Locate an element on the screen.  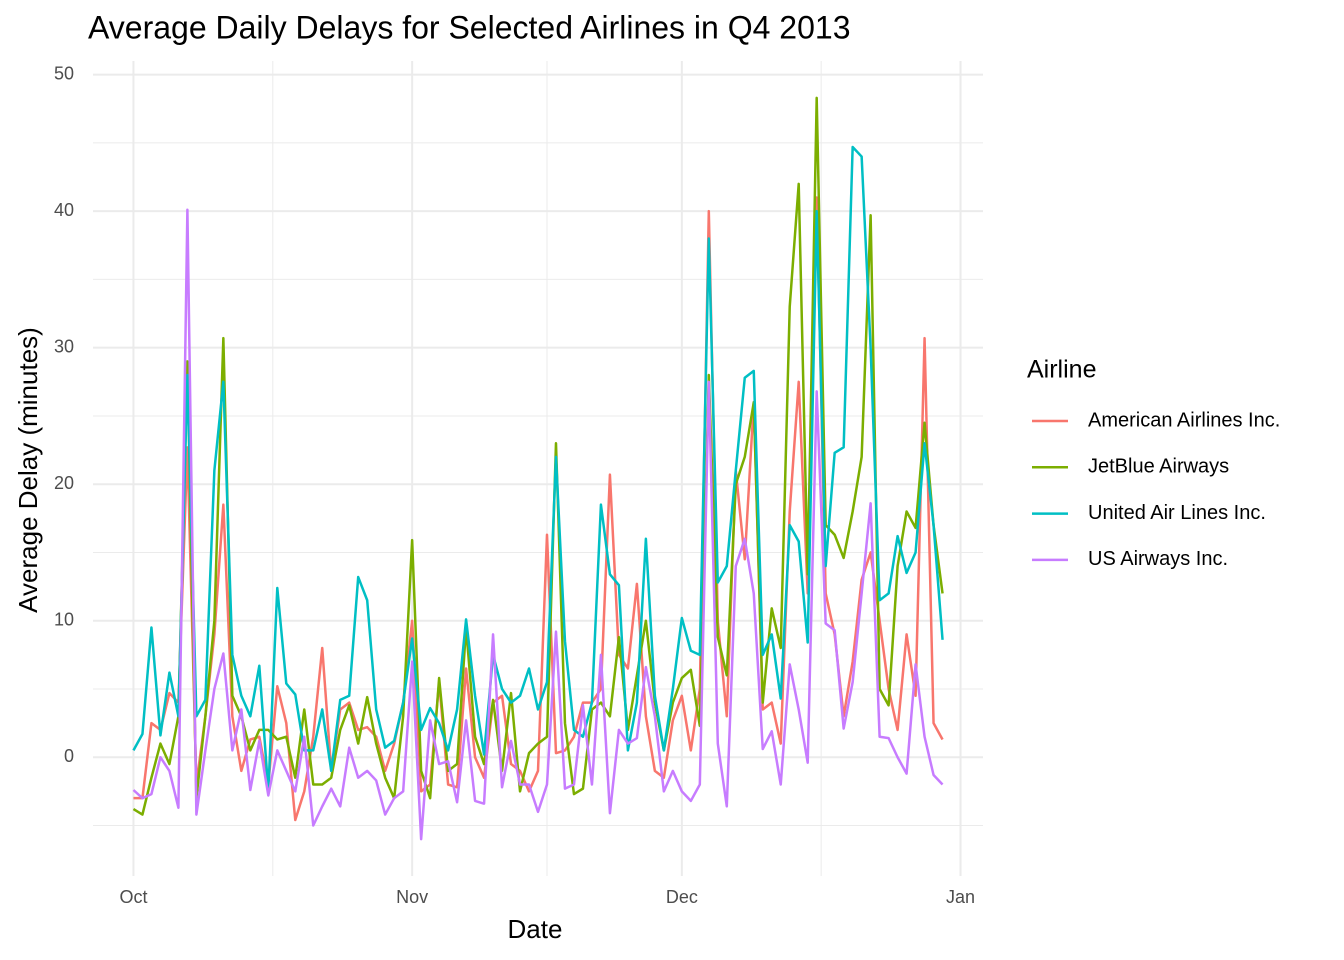
legend-label: US Airways Inc. is located at coordinates (1158, 559).